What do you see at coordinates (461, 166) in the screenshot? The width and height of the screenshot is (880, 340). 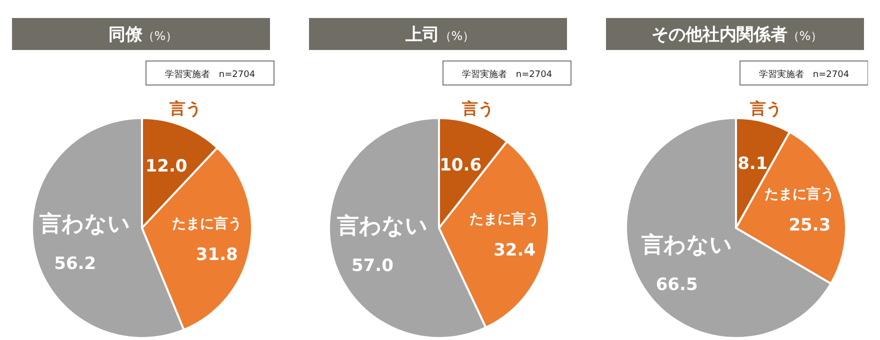 I see `data-label: 10.6` at bounding box center [461, 166].